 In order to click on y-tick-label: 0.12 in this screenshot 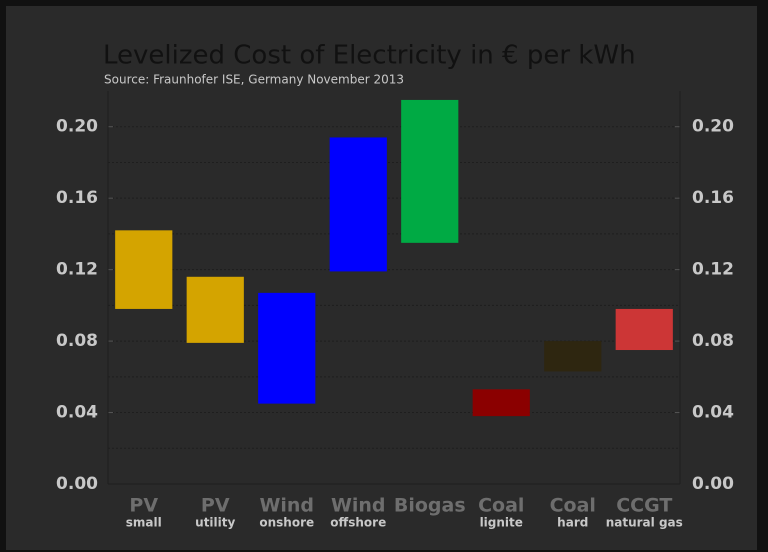, I will do `click(77, 270)`.